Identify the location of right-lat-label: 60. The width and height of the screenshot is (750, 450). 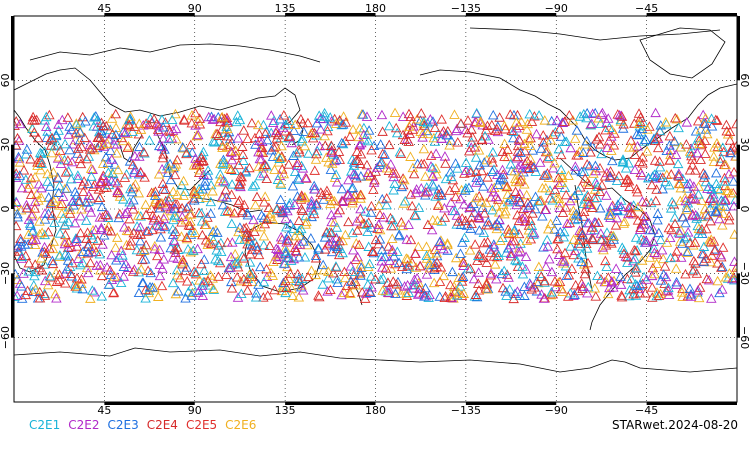
(744, 80).